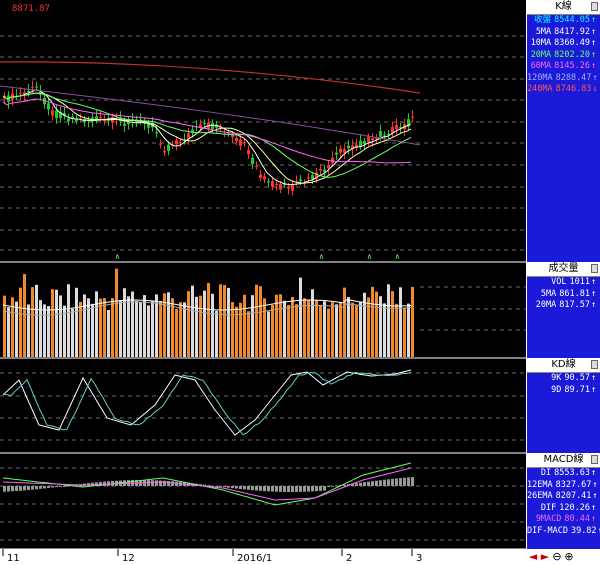 Image resolution: width=600 pixels, height=565 pixels. I want to click on indicator-label: 12EMA, so click(540, 484).